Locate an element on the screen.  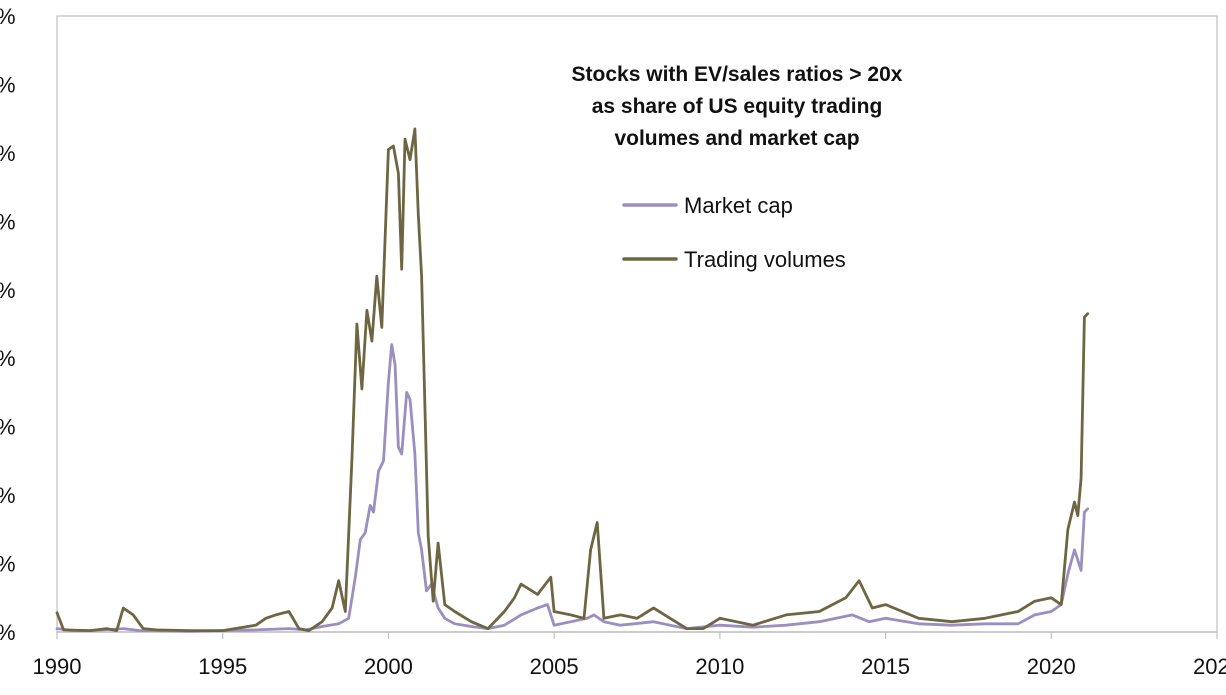
chart-title-line: Stocks with EV/sales ratios > 20x is located at coordinates (737, 74).